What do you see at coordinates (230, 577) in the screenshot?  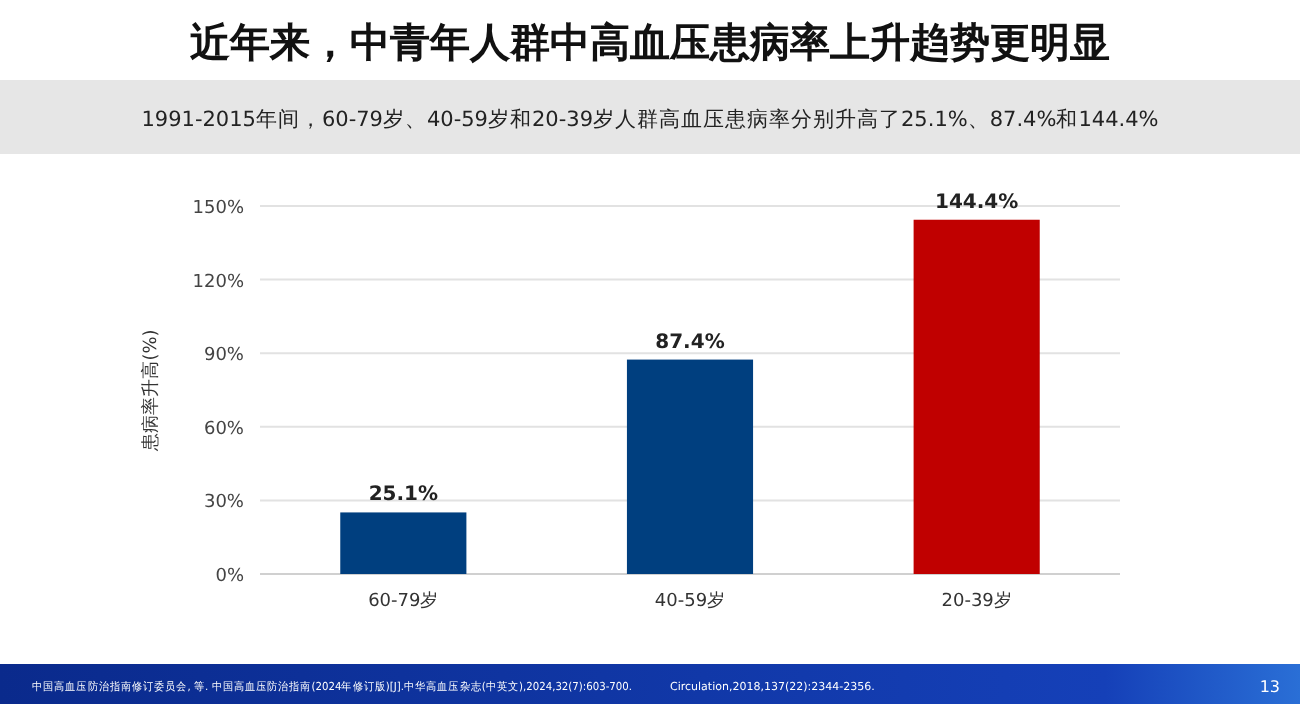 I see `y-tick-label: 0%` at bounding box center [230, 577].